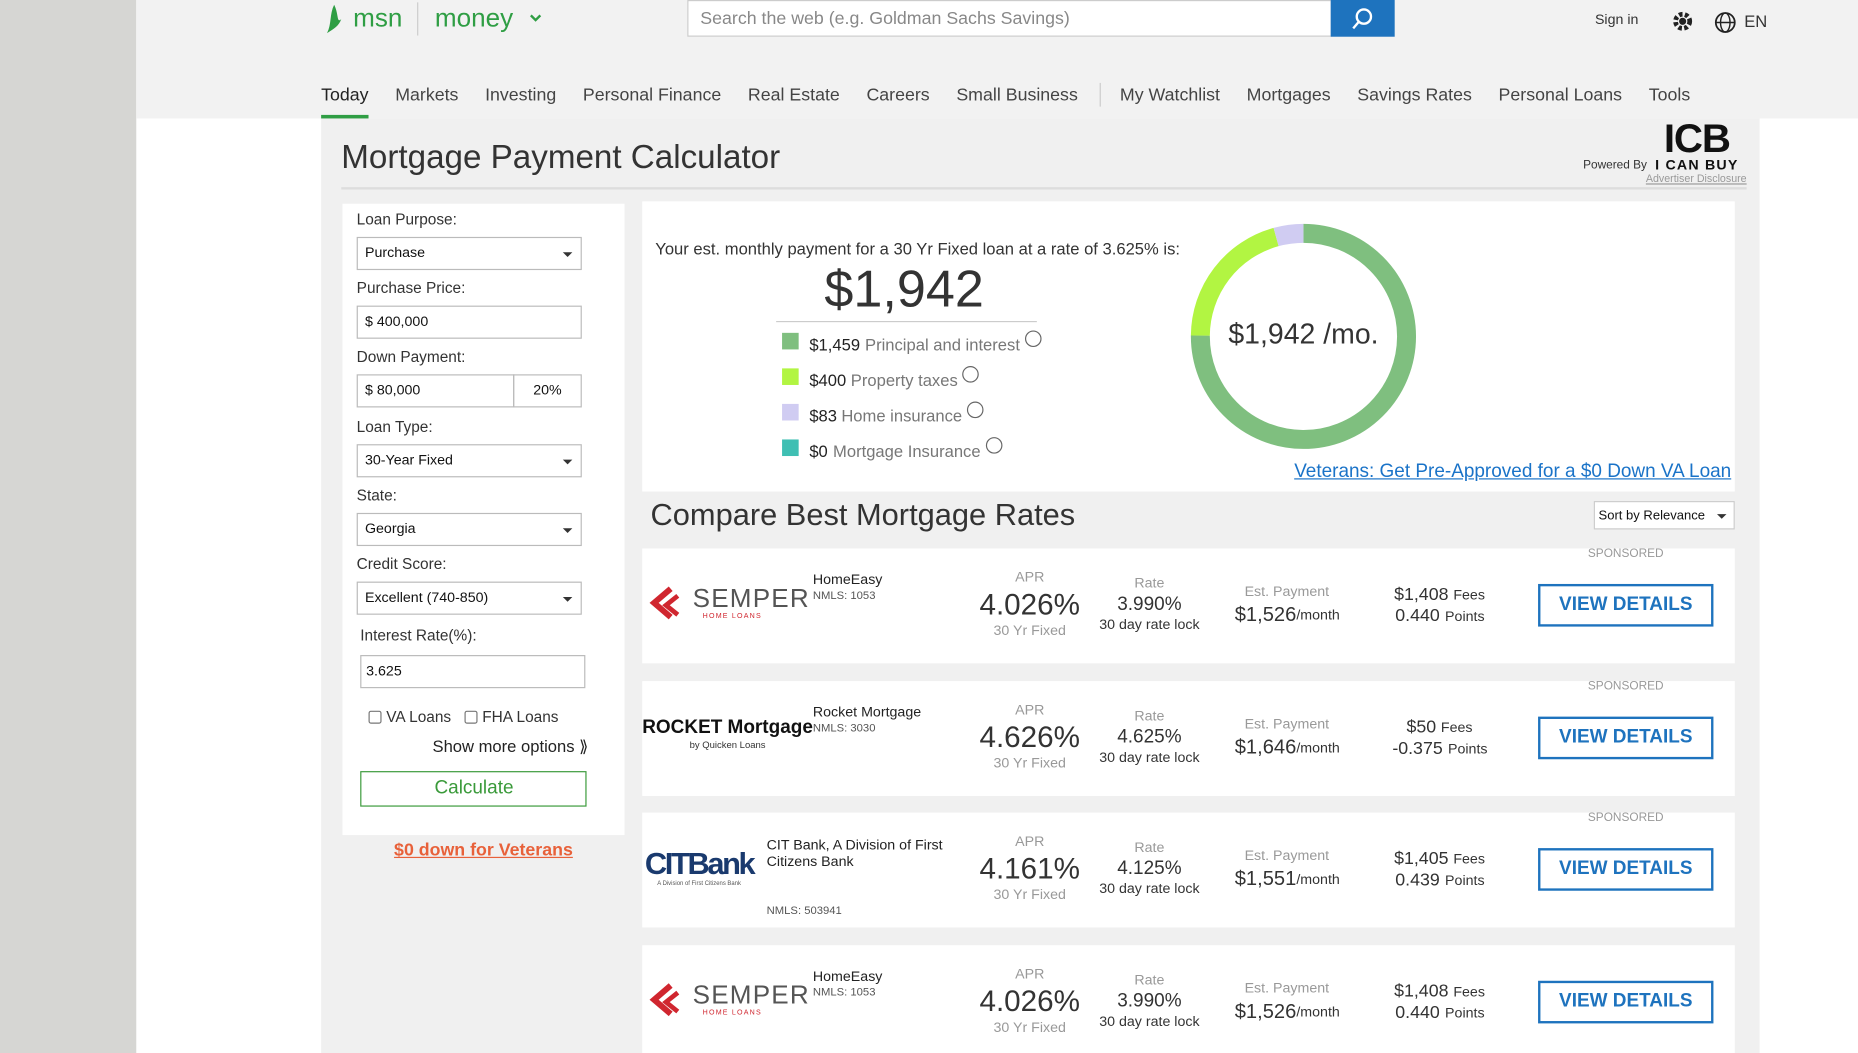  Describe the element at coordinates (1669, 94) in the screenshot. I see `nav-item: Tools` at that location.